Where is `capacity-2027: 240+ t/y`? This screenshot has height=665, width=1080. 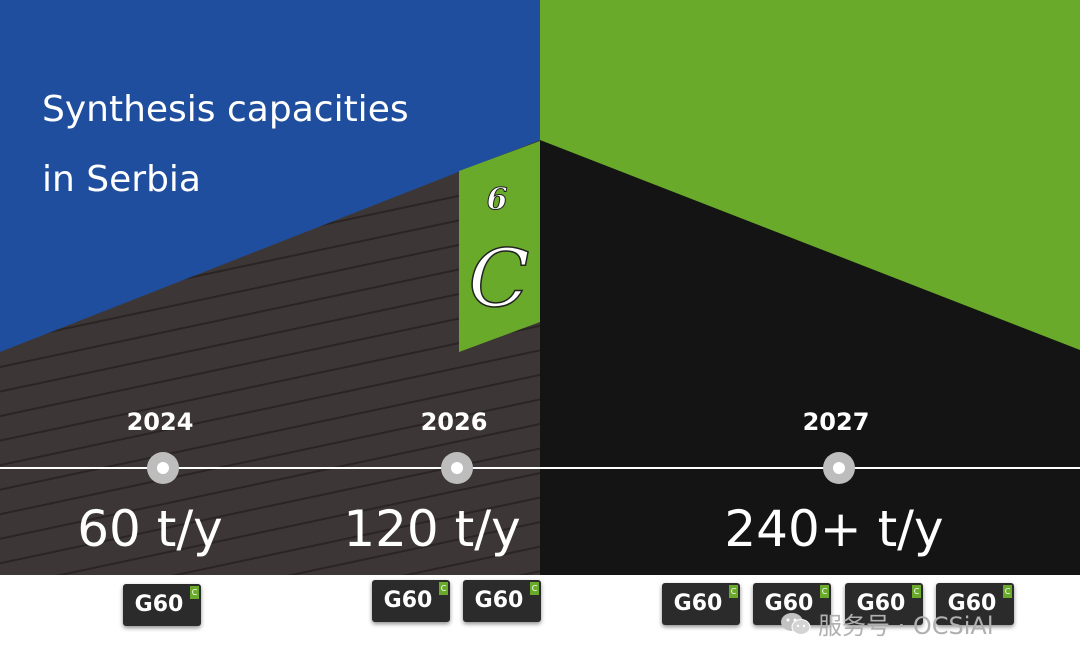
capacity-2027: 240+ t/y is located at coordinates (834, 529).